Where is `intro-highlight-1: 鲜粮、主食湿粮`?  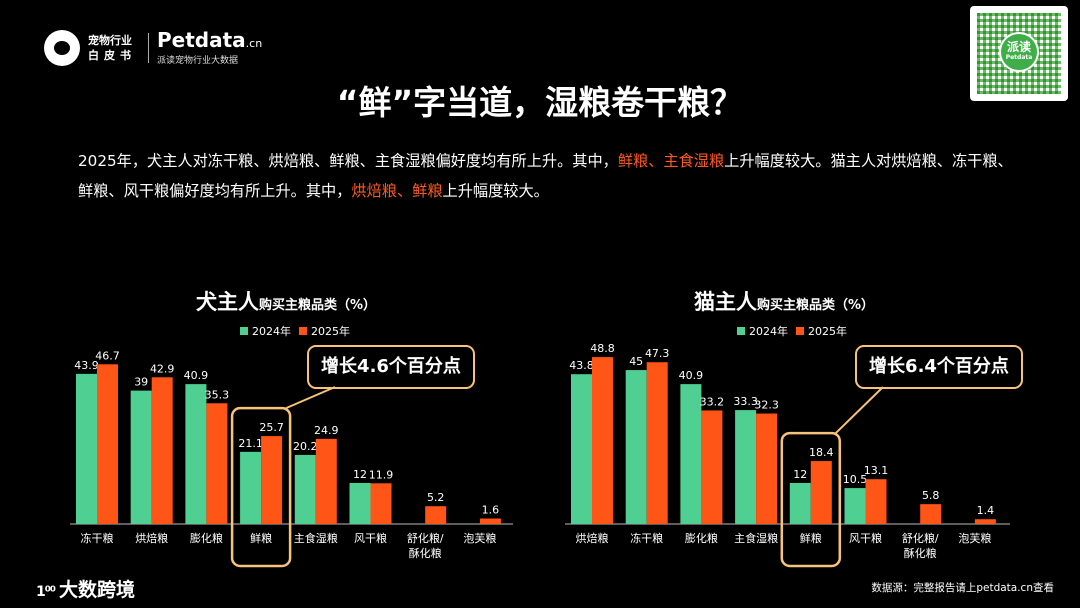
intro-highlight-1: 鲜粮、主食湿粮 is located at coordinates (671, 161).